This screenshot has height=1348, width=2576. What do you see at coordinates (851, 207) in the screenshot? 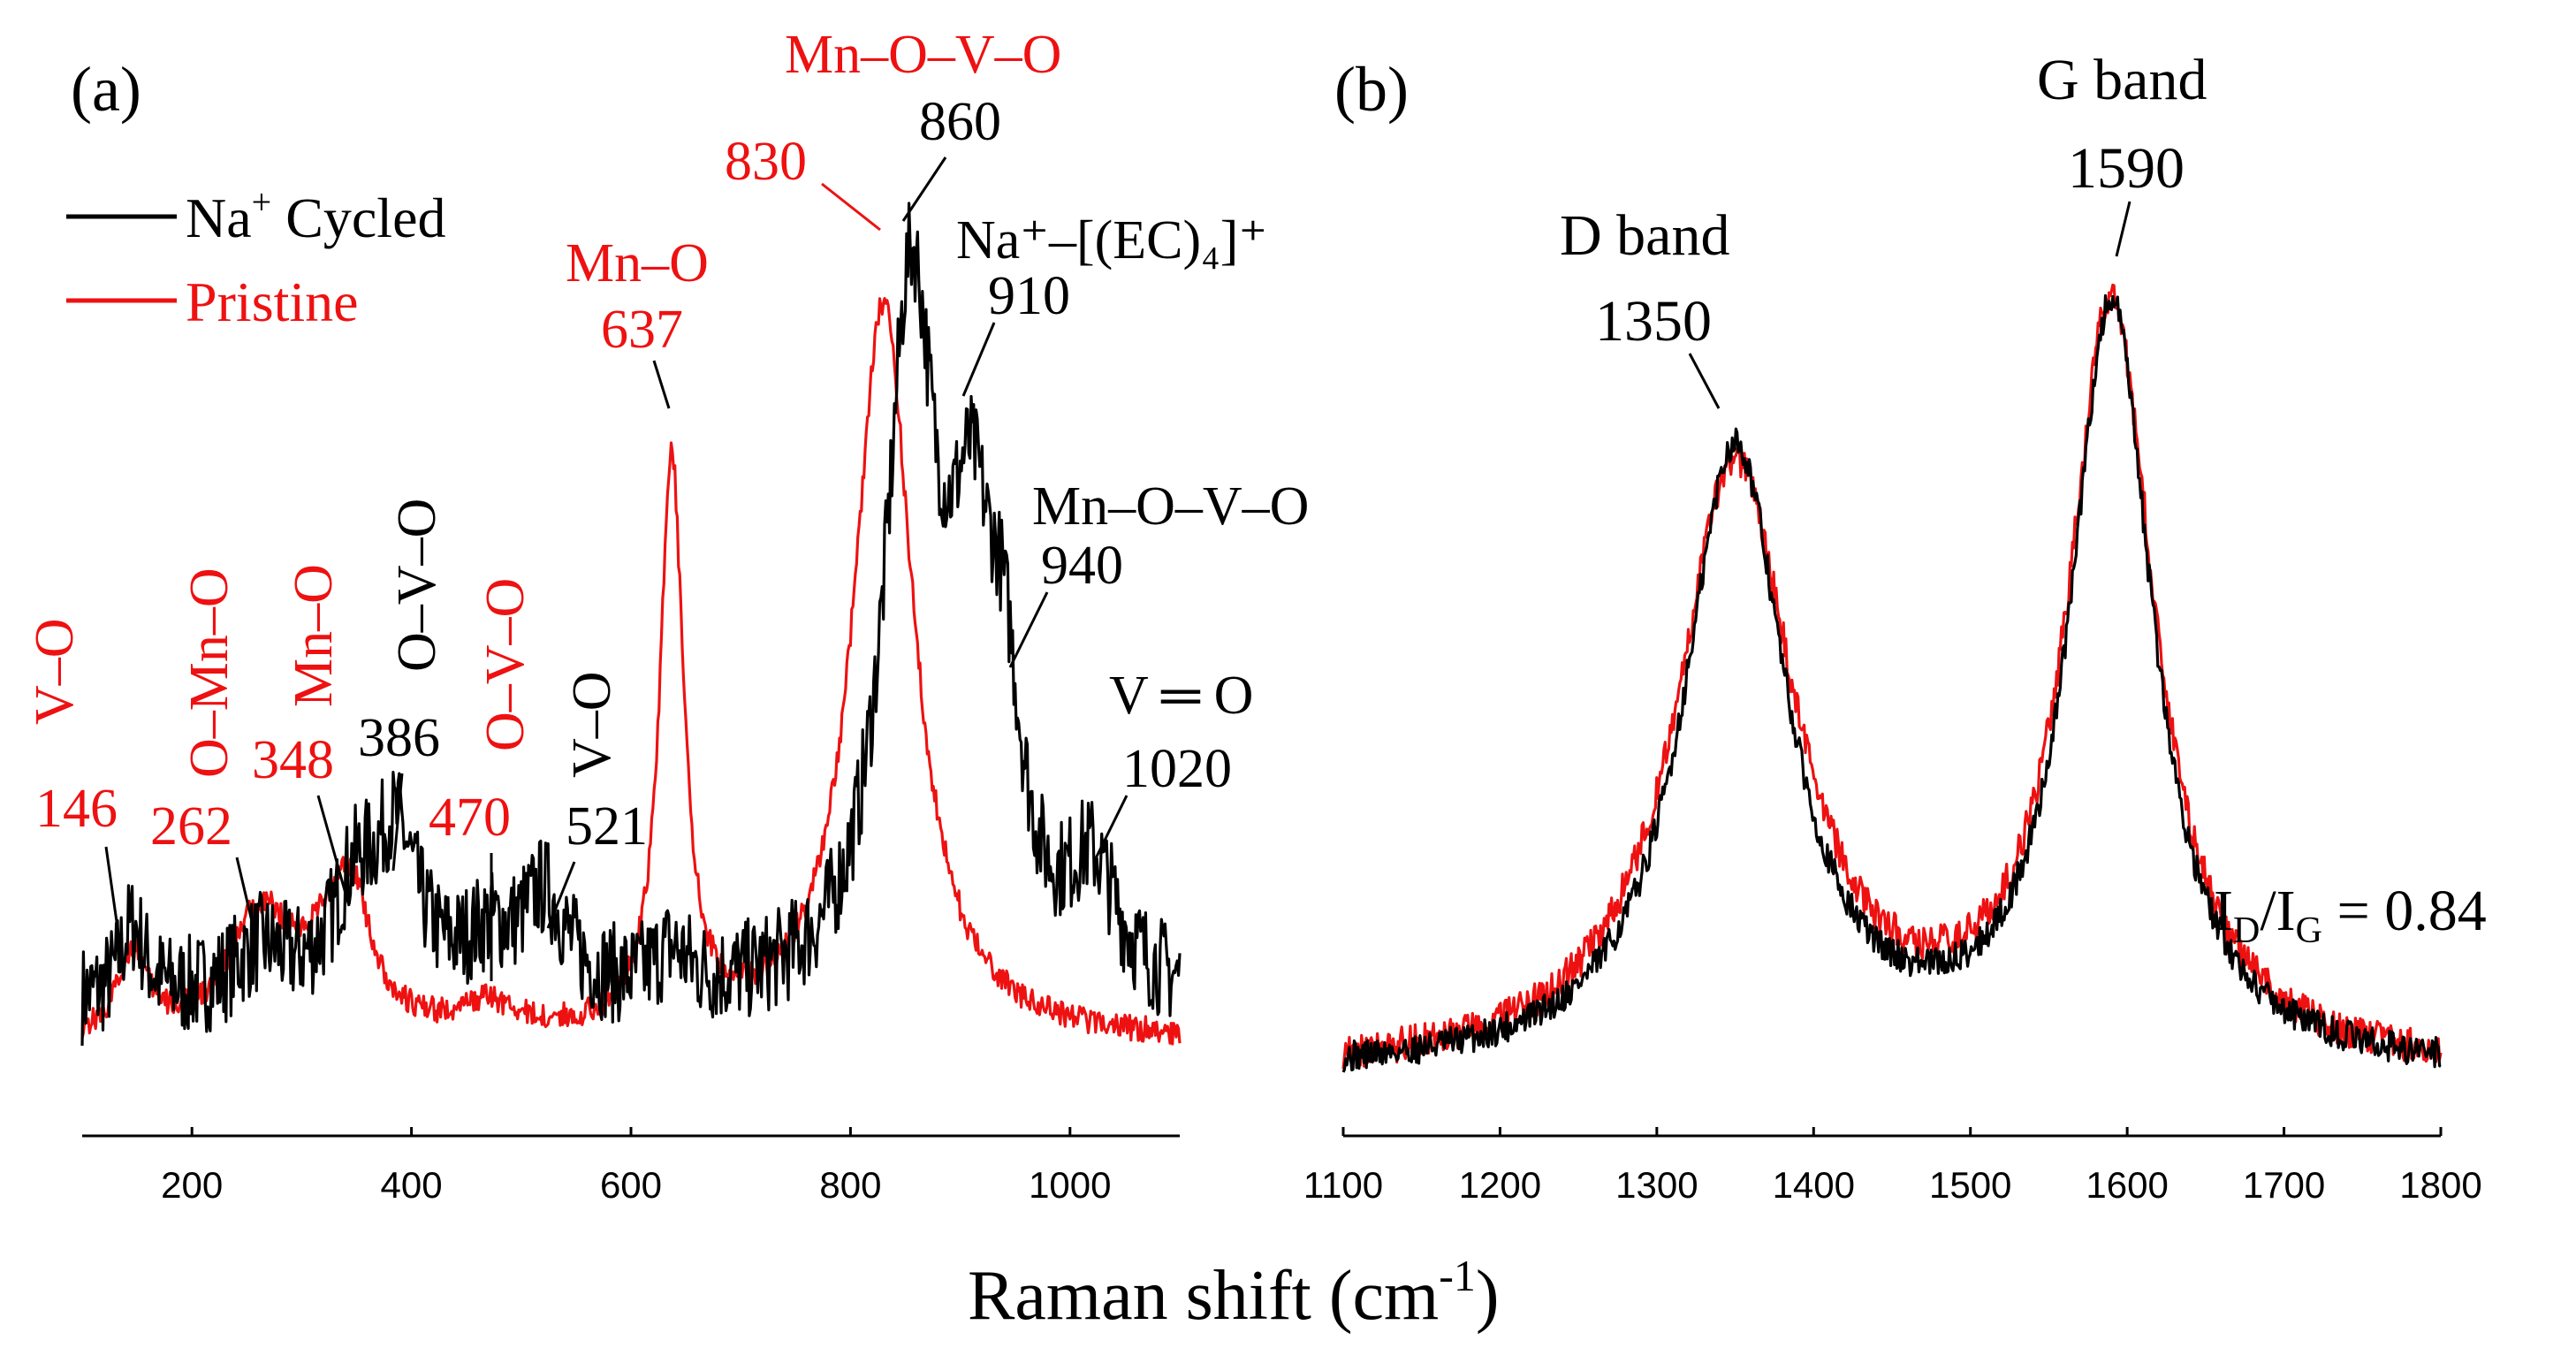
I see `annot-830-leader` at bounding box center [851, 207].